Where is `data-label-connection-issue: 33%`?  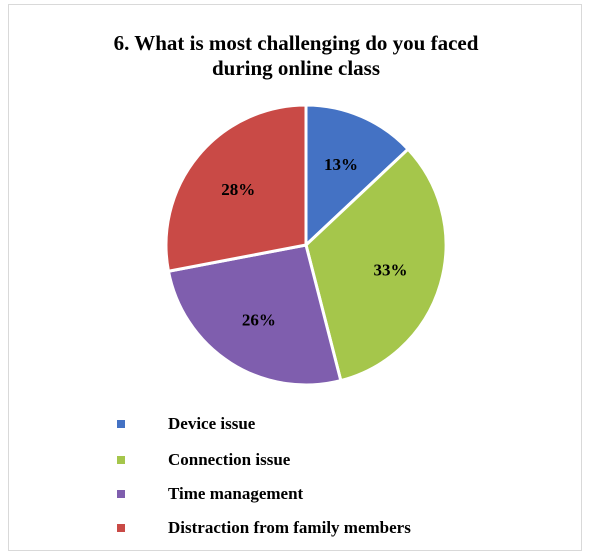 data-label-connection-issue: 33% is located at coordinates (391, 270).